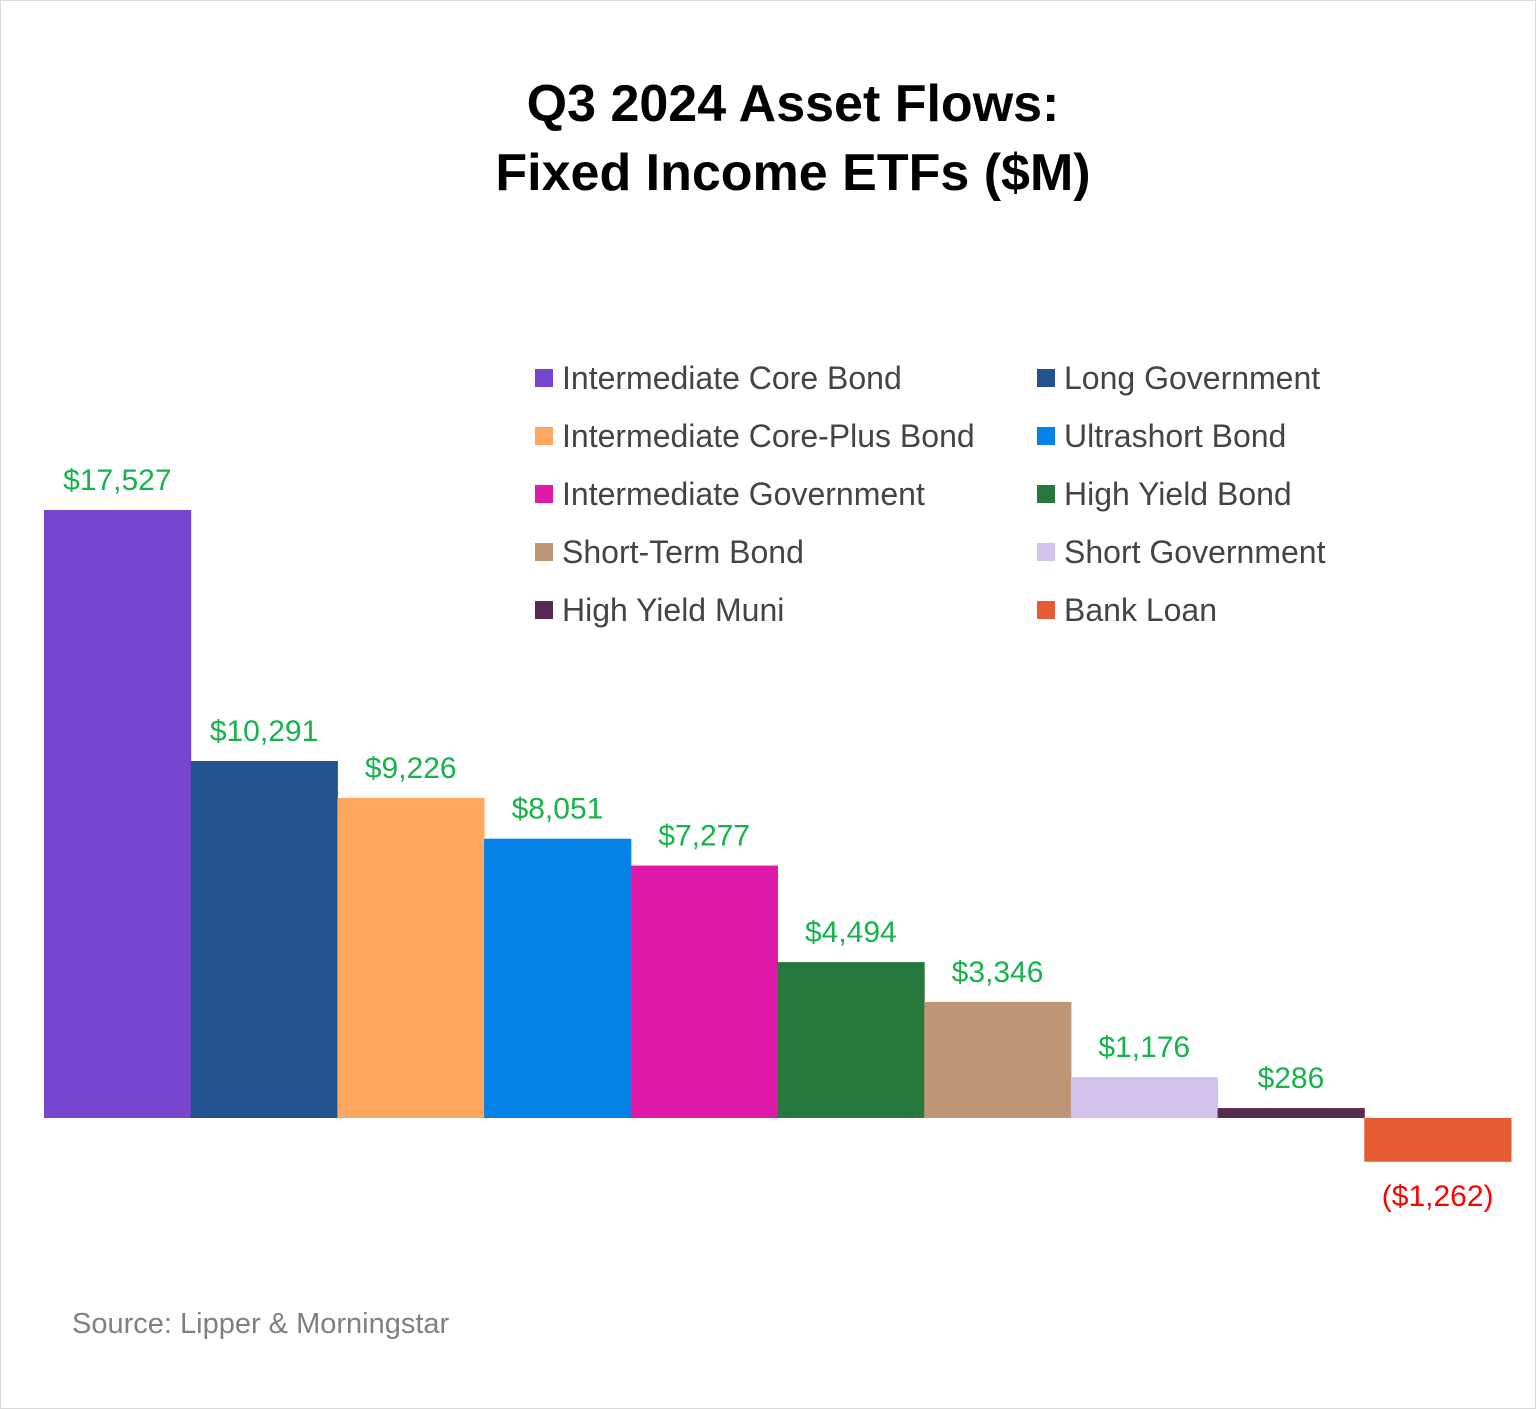 This screenshot has width=1536, height=1409. I want to click on data-label: $286, so click(1291, 1078).